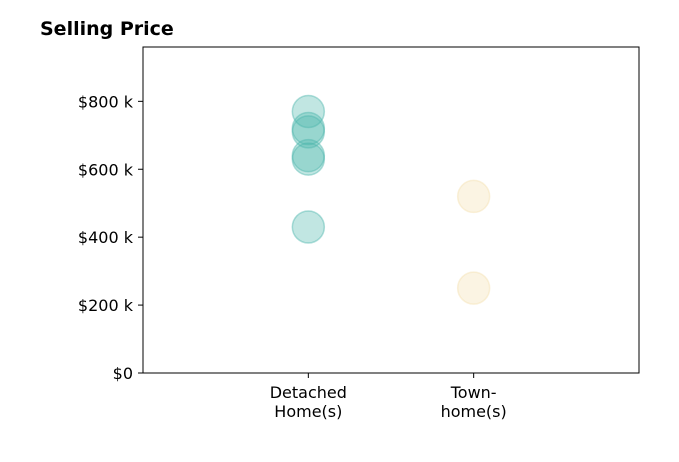  Describe the element at coordinates (106, 169) in the screenshot. I see `y-tick-label: $600 k` at that location.